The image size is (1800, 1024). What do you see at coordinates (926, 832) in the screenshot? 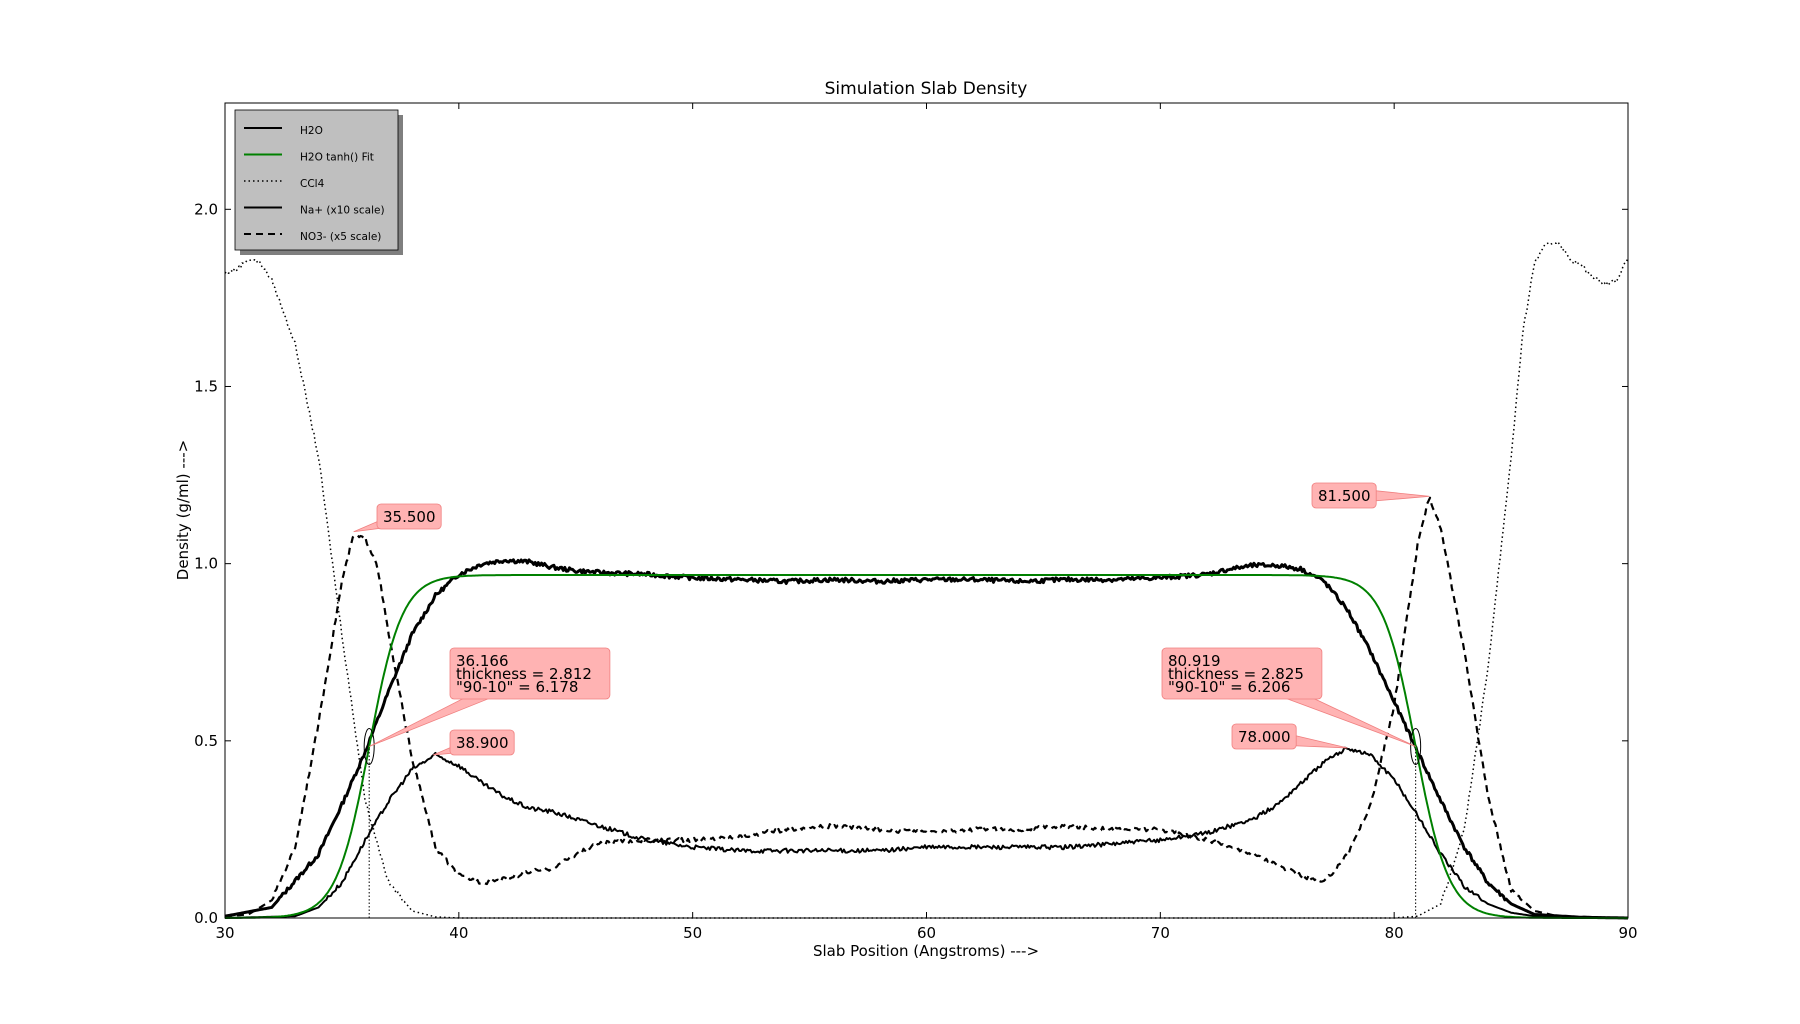
I see `series-line-na-x10-scale` at bounding box center [926, 832].